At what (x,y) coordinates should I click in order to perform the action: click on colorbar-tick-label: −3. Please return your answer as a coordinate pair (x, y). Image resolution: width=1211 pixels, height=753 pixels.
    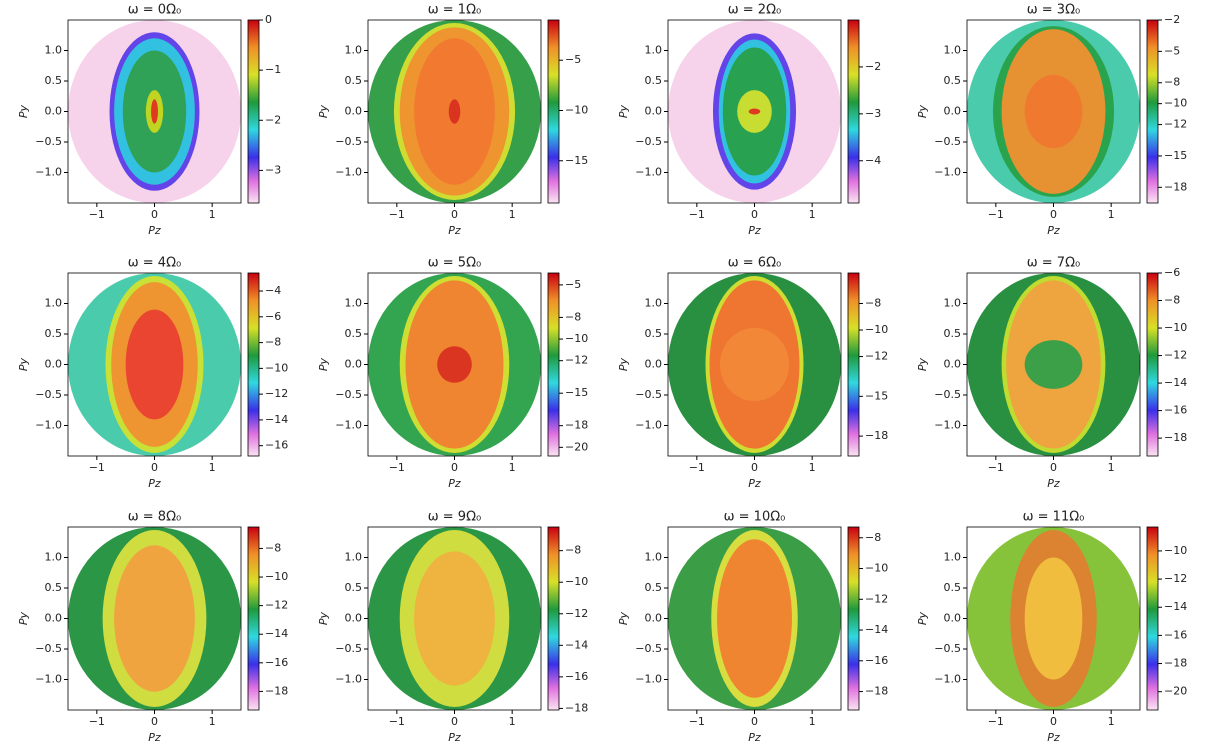
    Looking at the image, I should click on (873, 113).